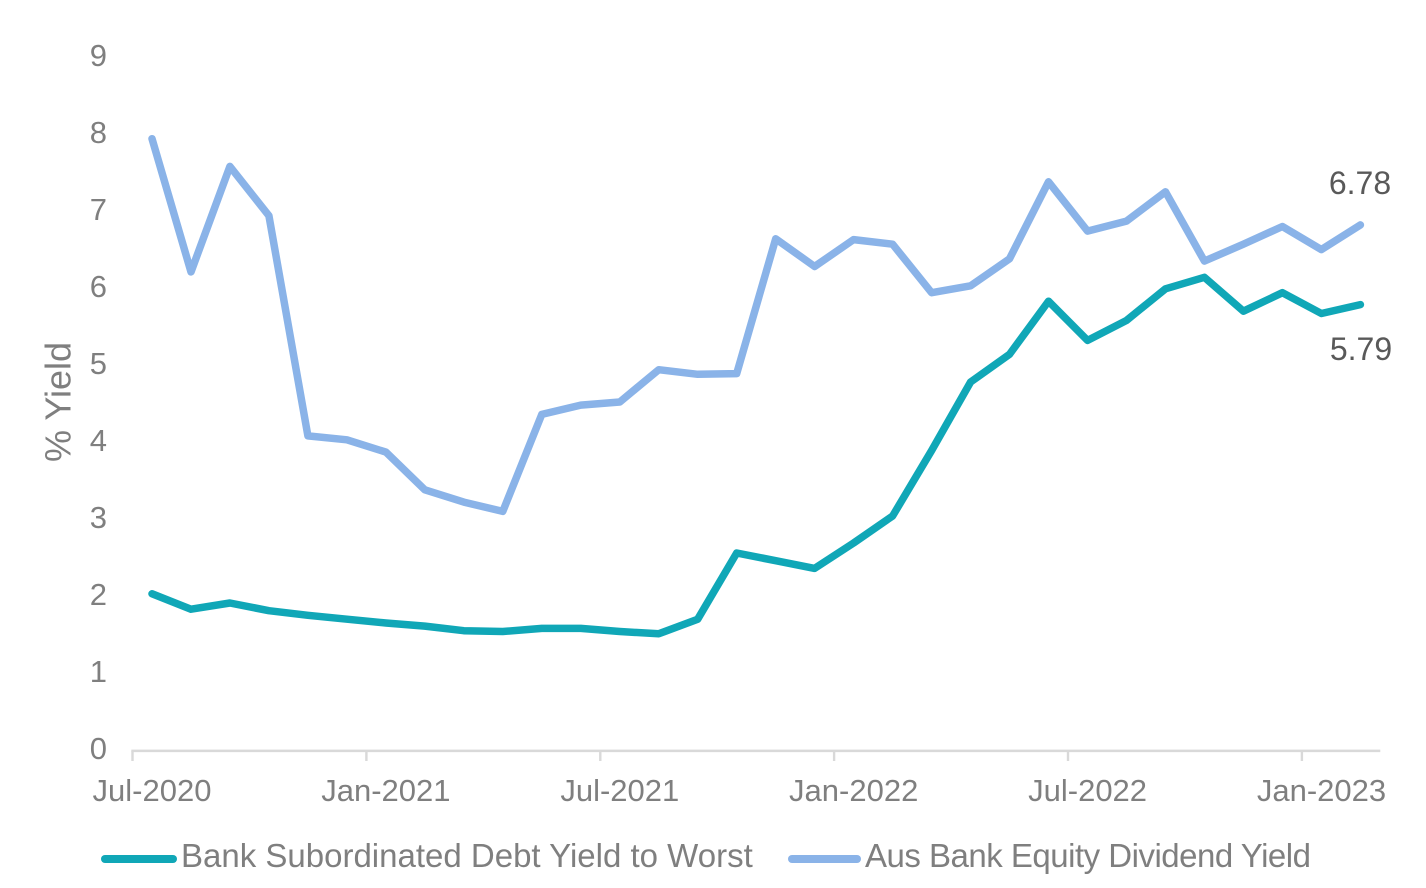  What do you see at coordinates (98, 517) in the screenshot?
I see `svg-text: 3` at bounding box center [98, 517].